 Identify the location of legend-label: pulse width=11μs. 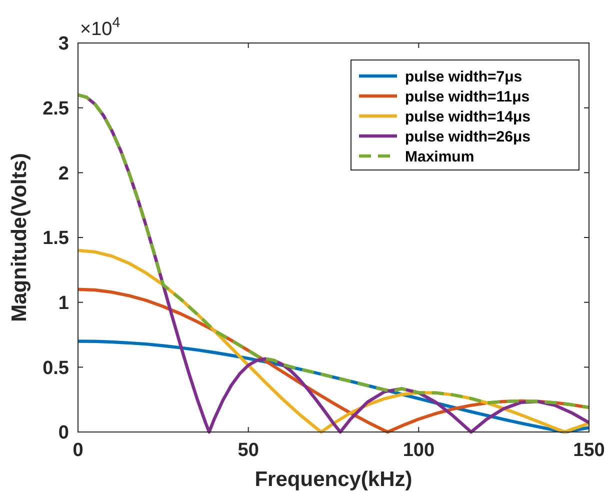
(467, 97).